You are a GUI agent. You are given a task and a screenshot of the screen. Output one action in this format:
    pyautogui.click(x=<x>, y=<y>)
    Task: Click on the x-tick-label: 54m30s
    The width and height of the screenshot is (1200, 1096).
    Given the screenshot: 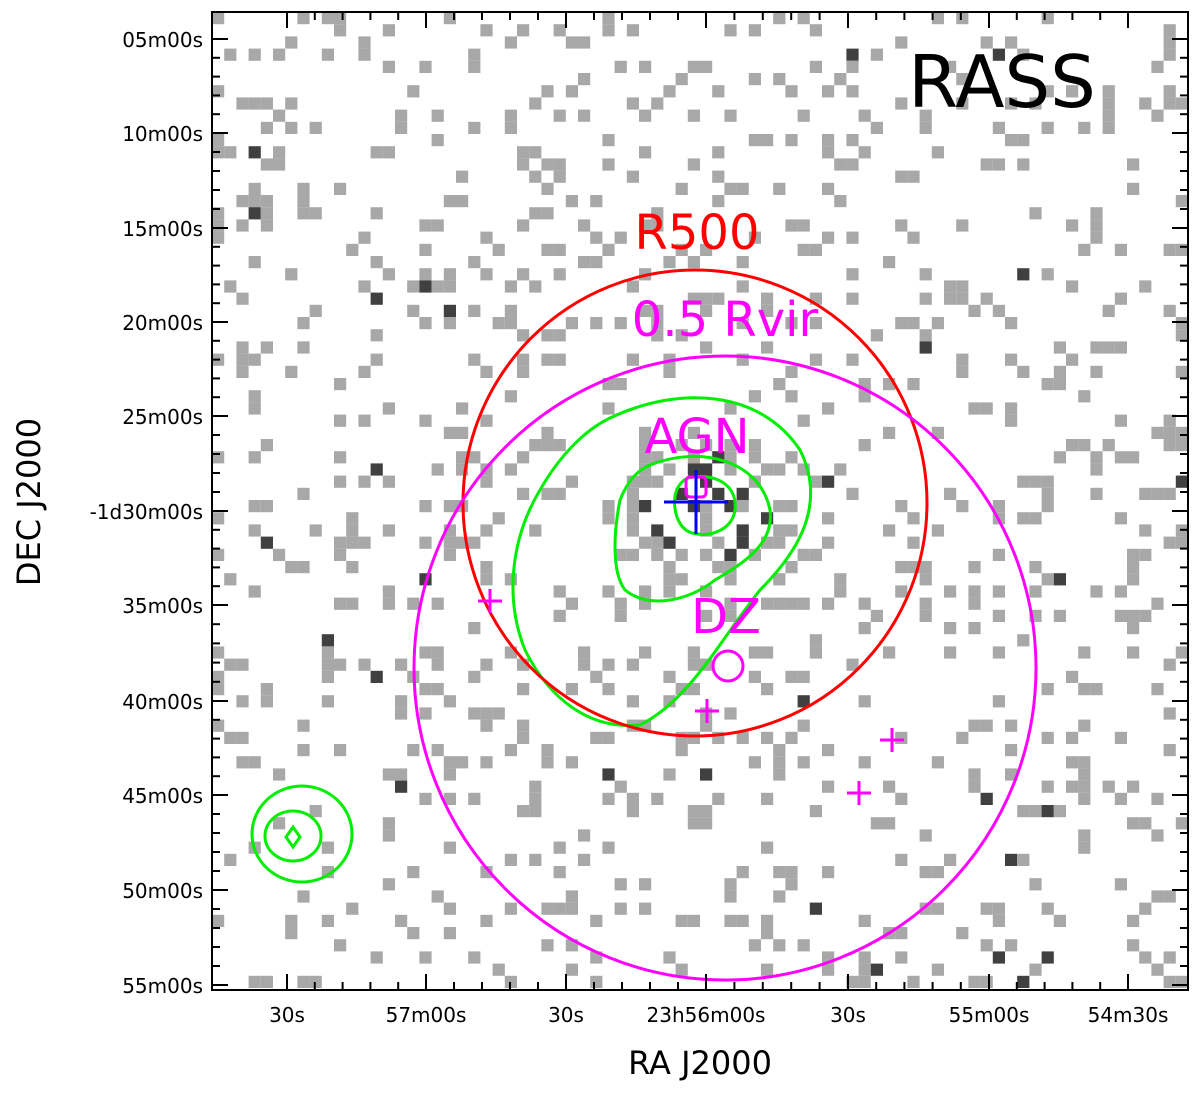 What is the action you would take?
    pyautogui.click(x=1128, y=1015)
    